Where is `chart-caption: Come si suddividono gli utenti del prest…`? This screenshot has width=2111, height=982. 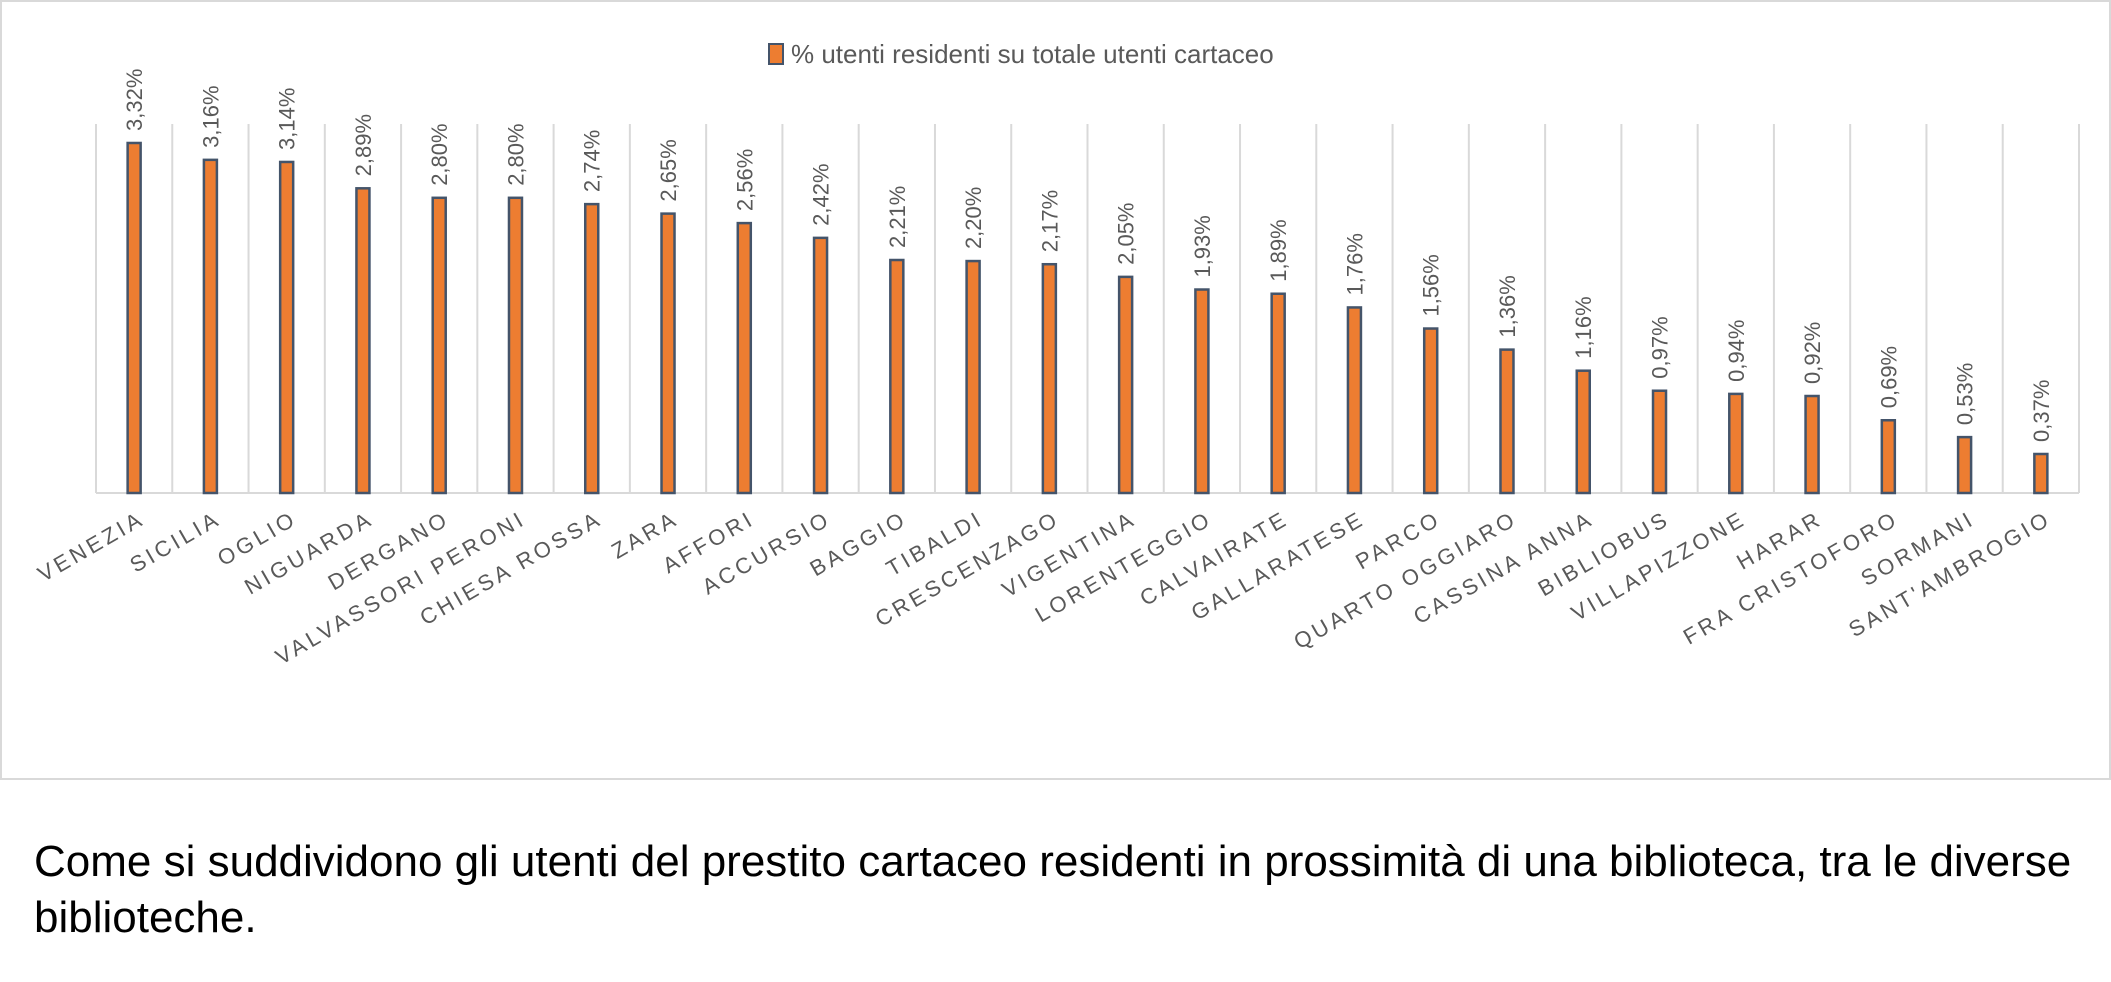 chart-caption: Come si suddividono gli utenti del prest… is located at coordinates (1053, 889).